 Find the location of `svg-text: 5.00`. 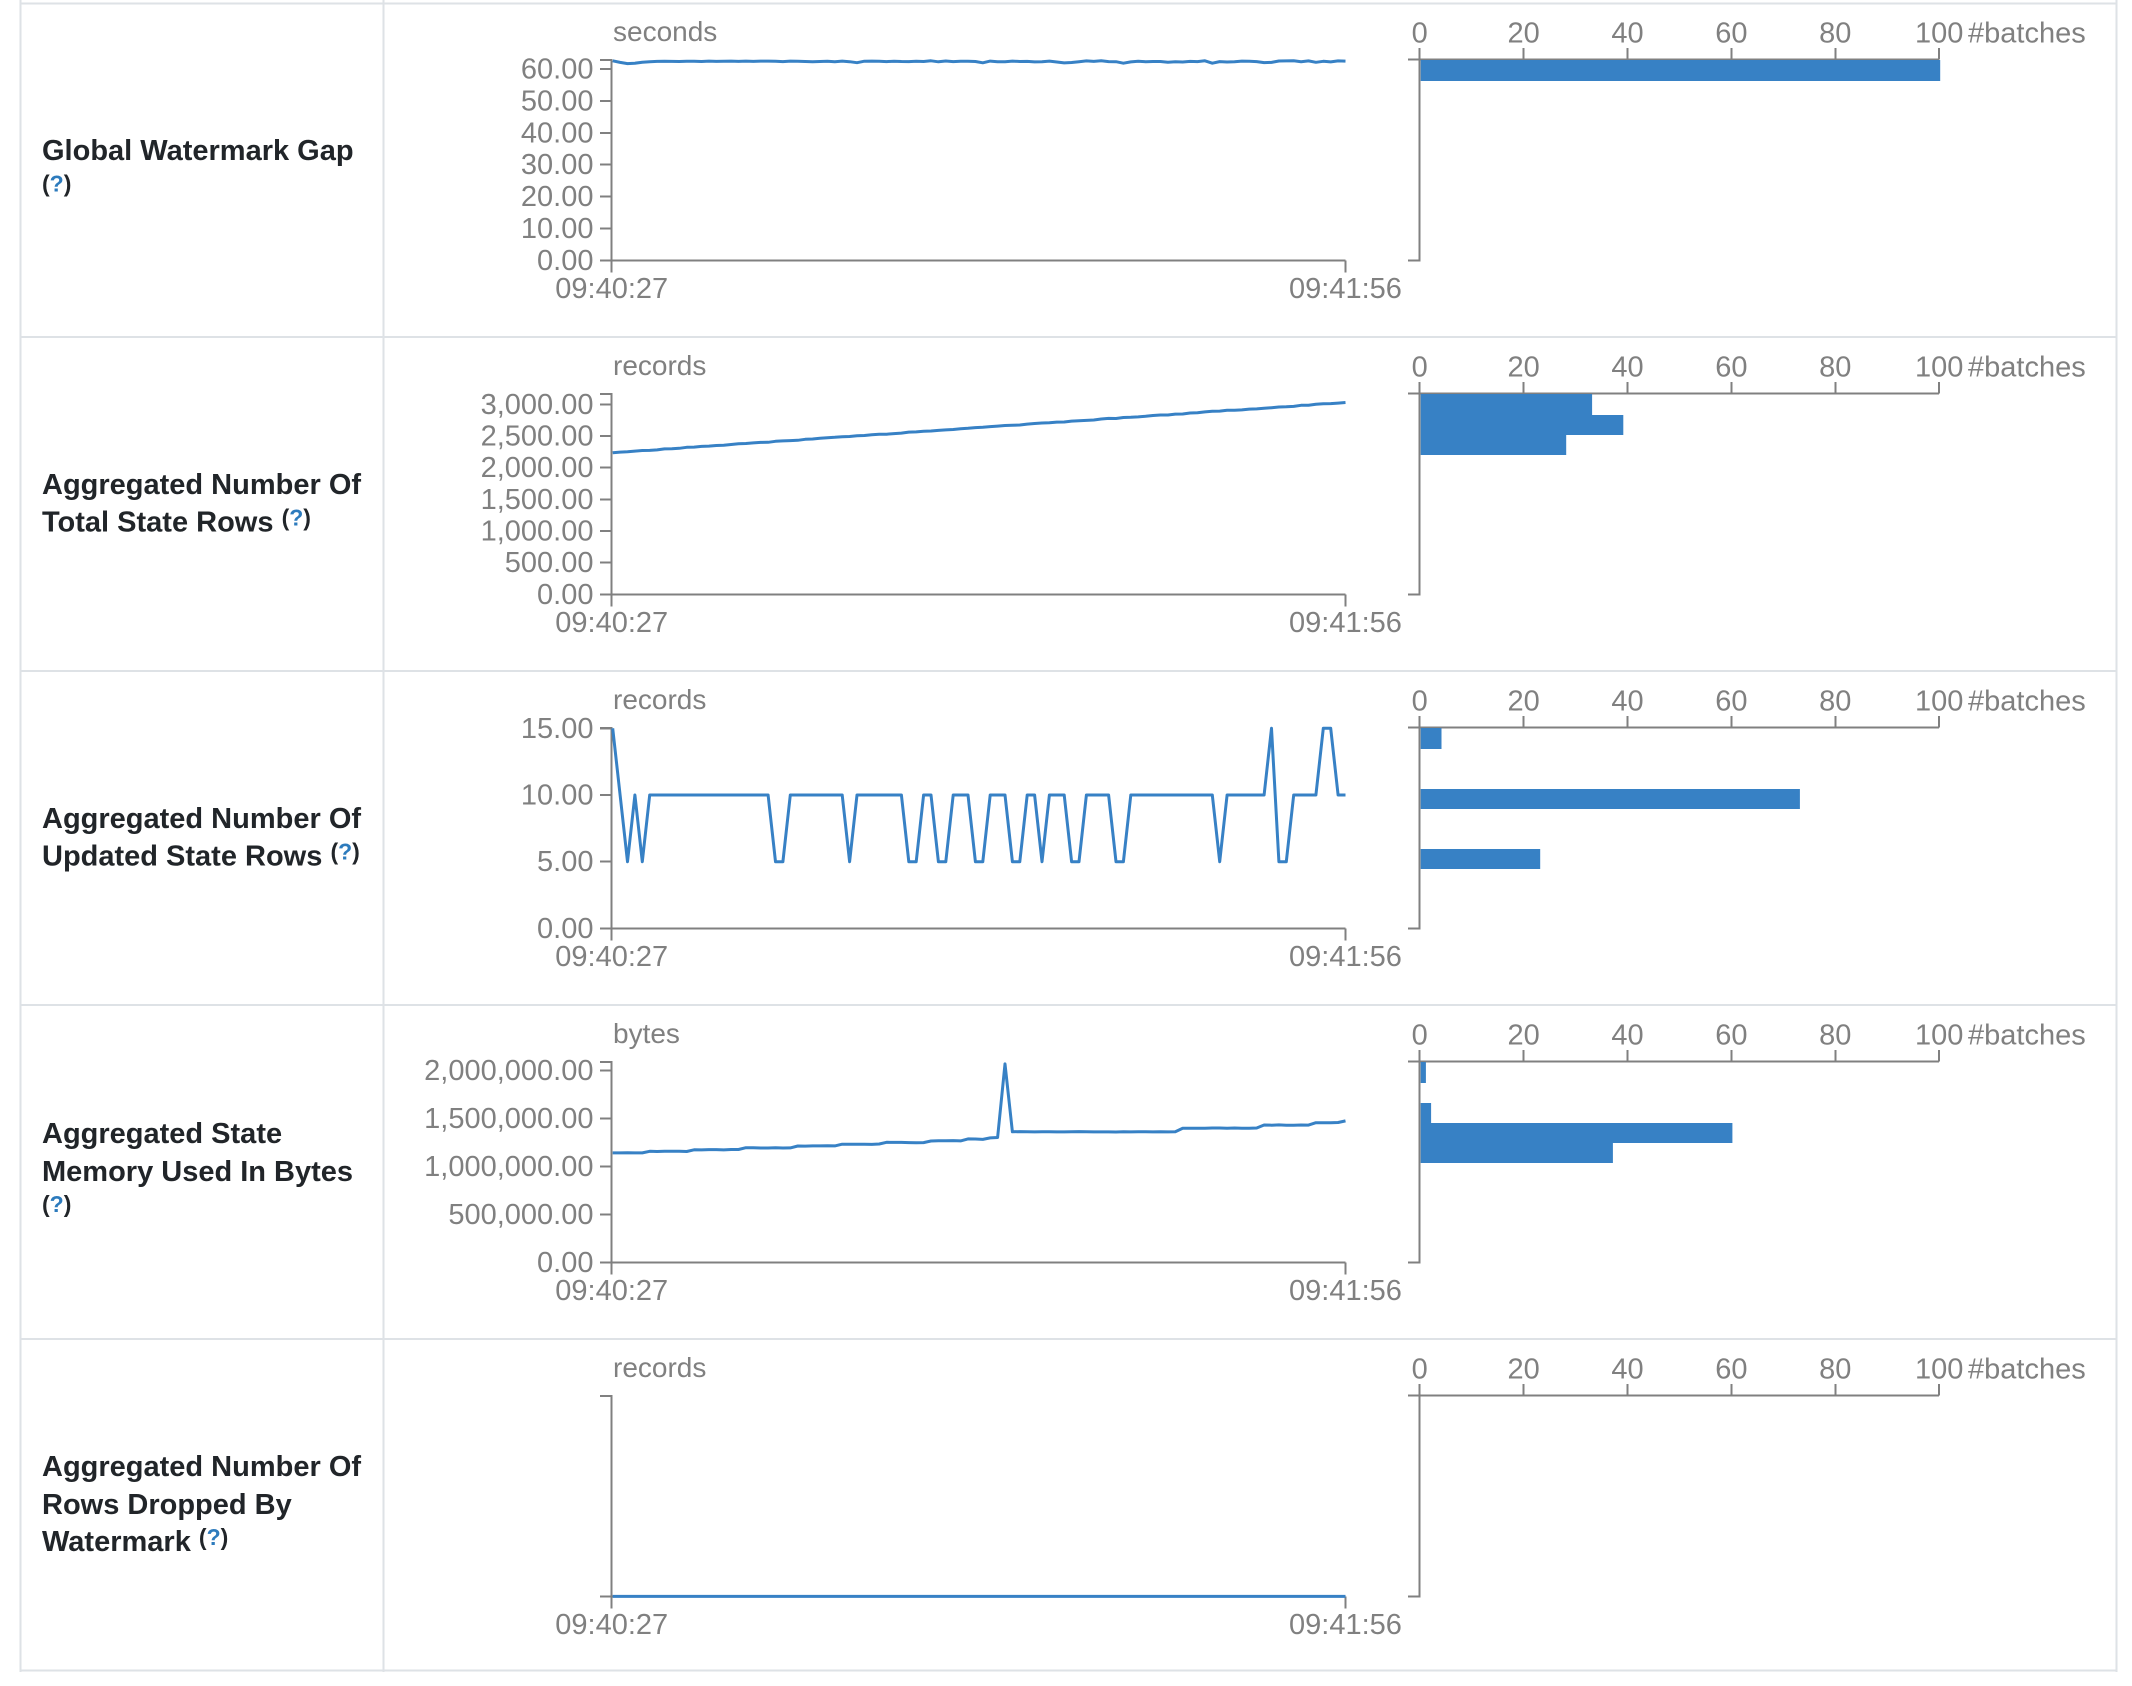

svg-text: 5.00 is located at coordinates (565, 862).